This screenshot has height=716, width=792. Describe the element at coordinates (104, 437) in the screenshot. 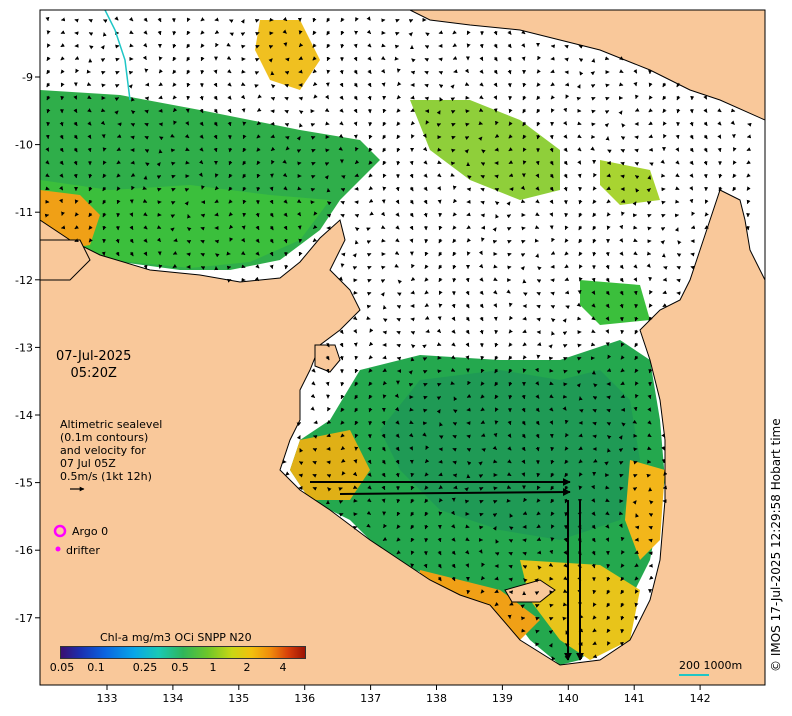

I see `altimetry-line: (0.1m contours)` at that location.